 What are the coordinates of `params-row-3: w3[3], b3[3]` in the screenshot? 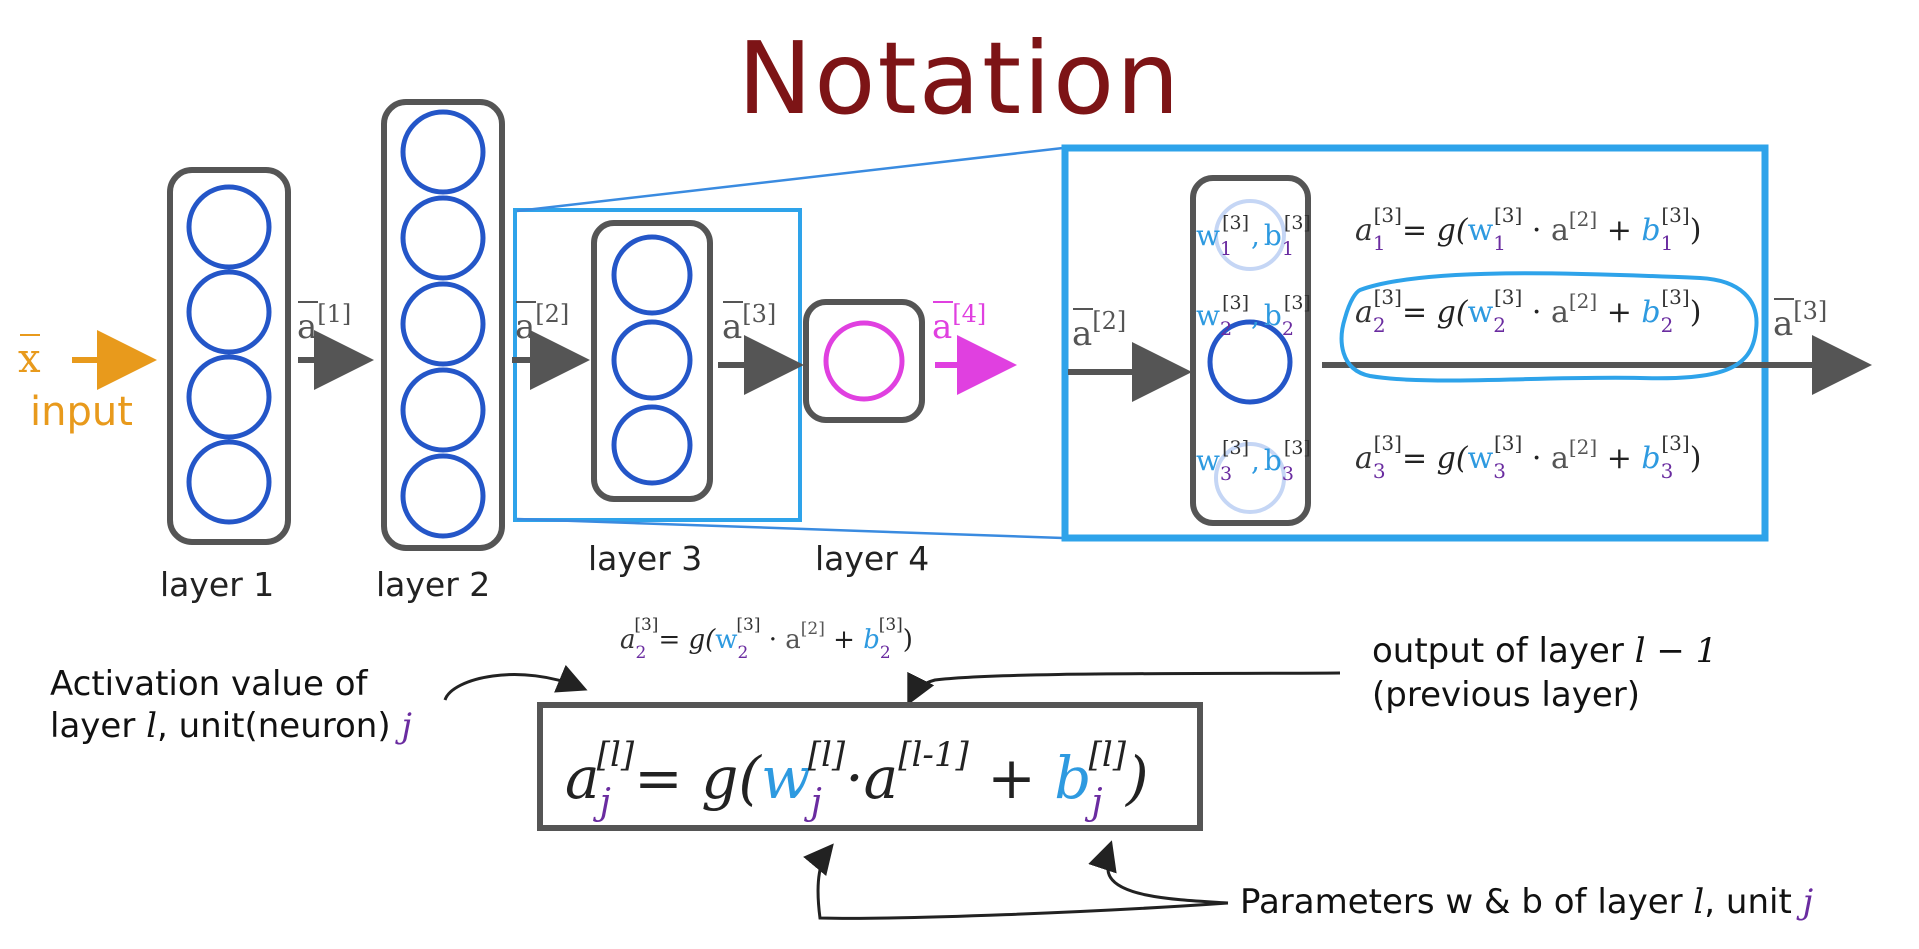 It's located at (1253, 461).